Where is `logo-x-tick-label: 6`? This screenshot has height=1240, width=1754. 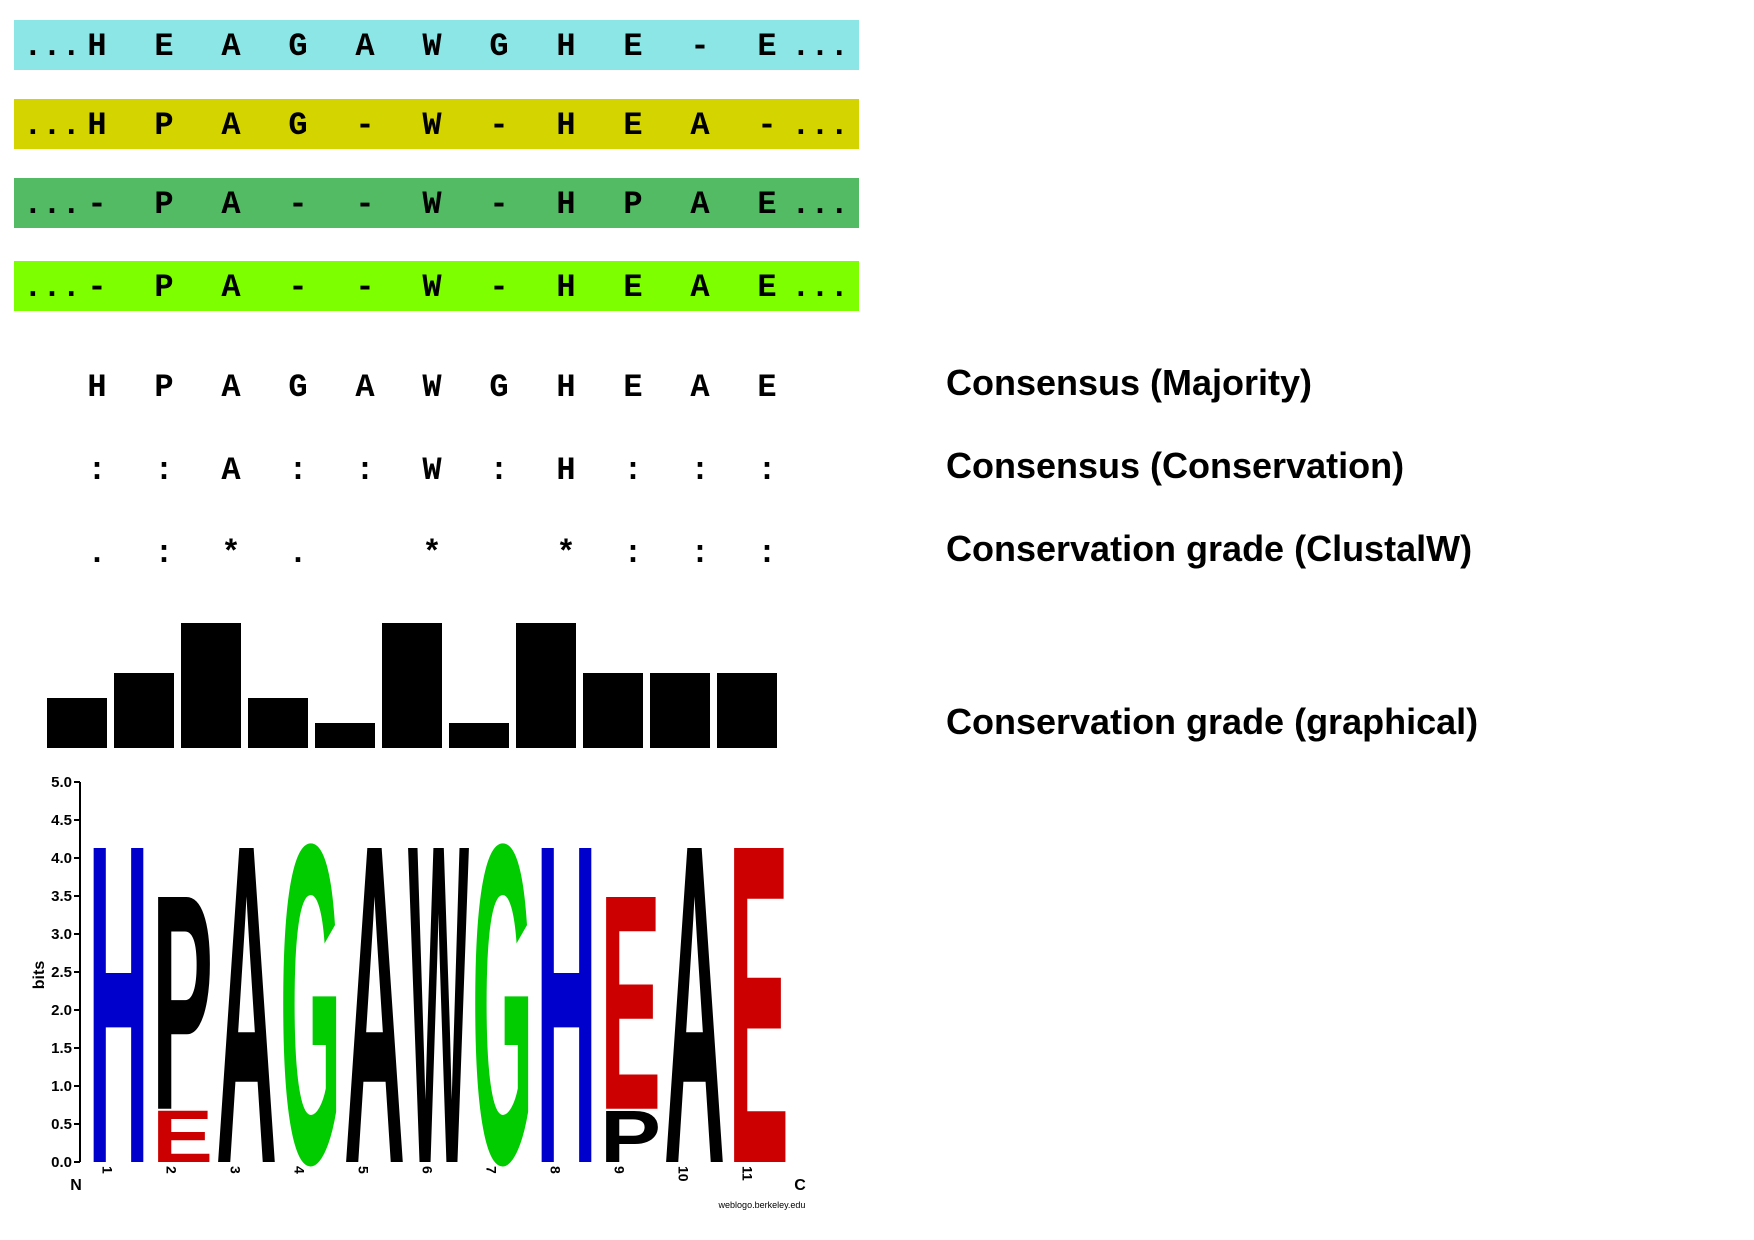 logo-x-tick-label: 6 is located at coordinates (428, 1170).